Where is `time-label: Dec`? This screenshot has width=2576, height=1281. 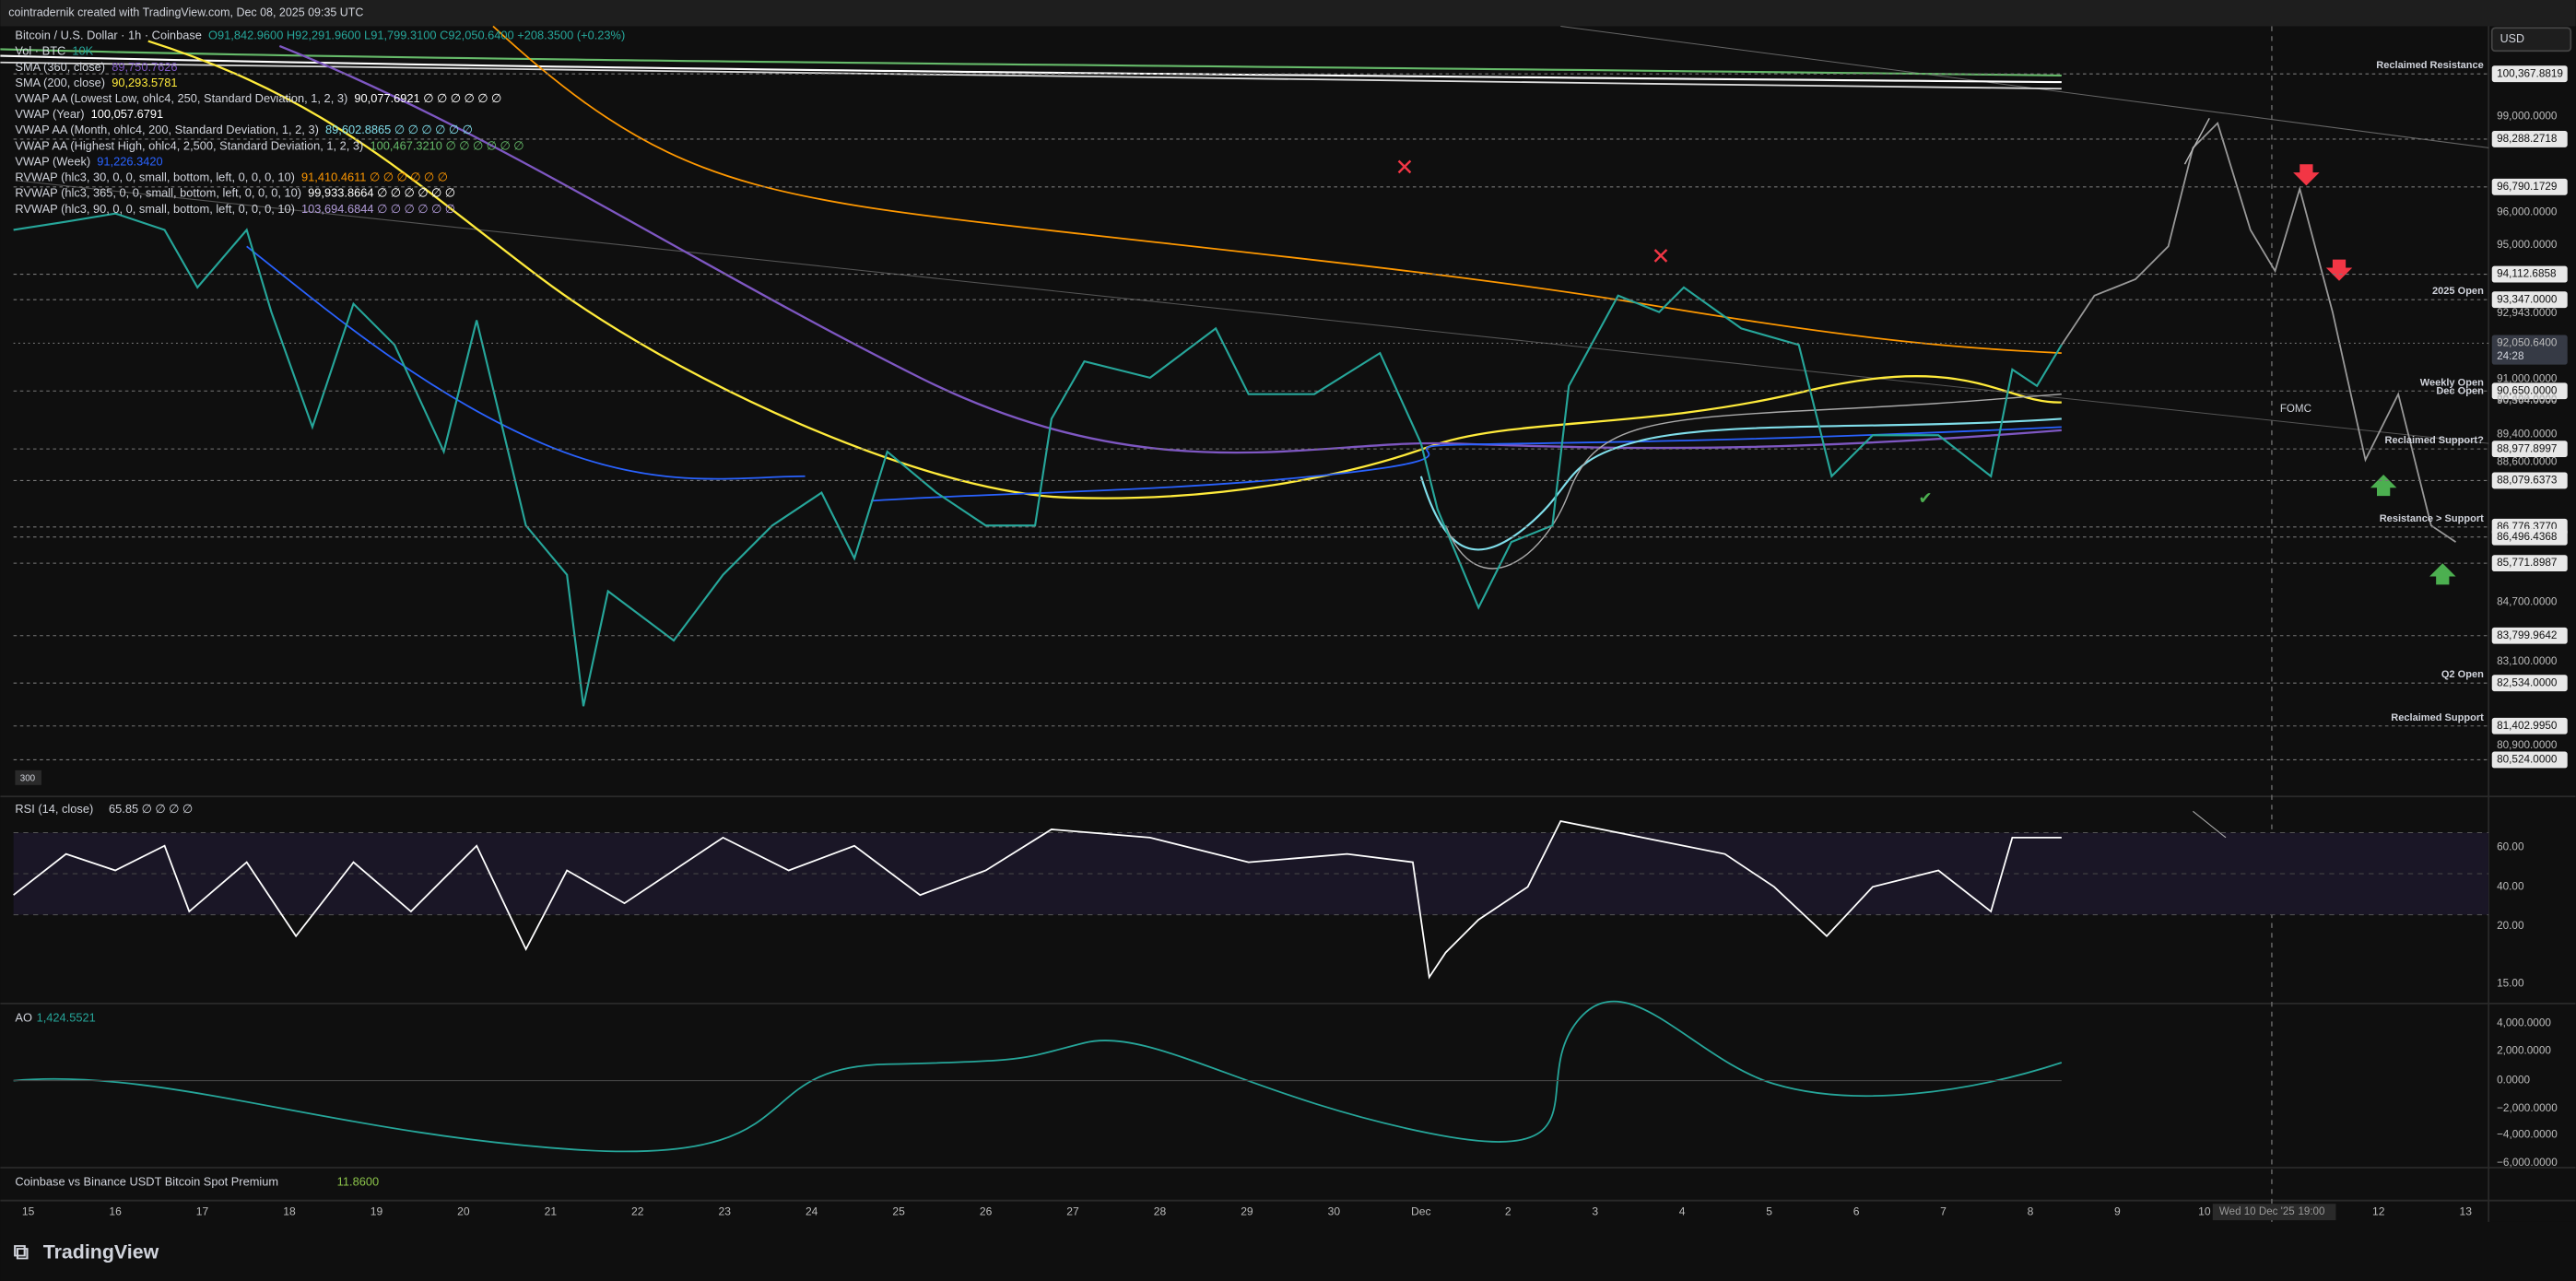
time-label: Dec is located at coordinates (1421, 1211).